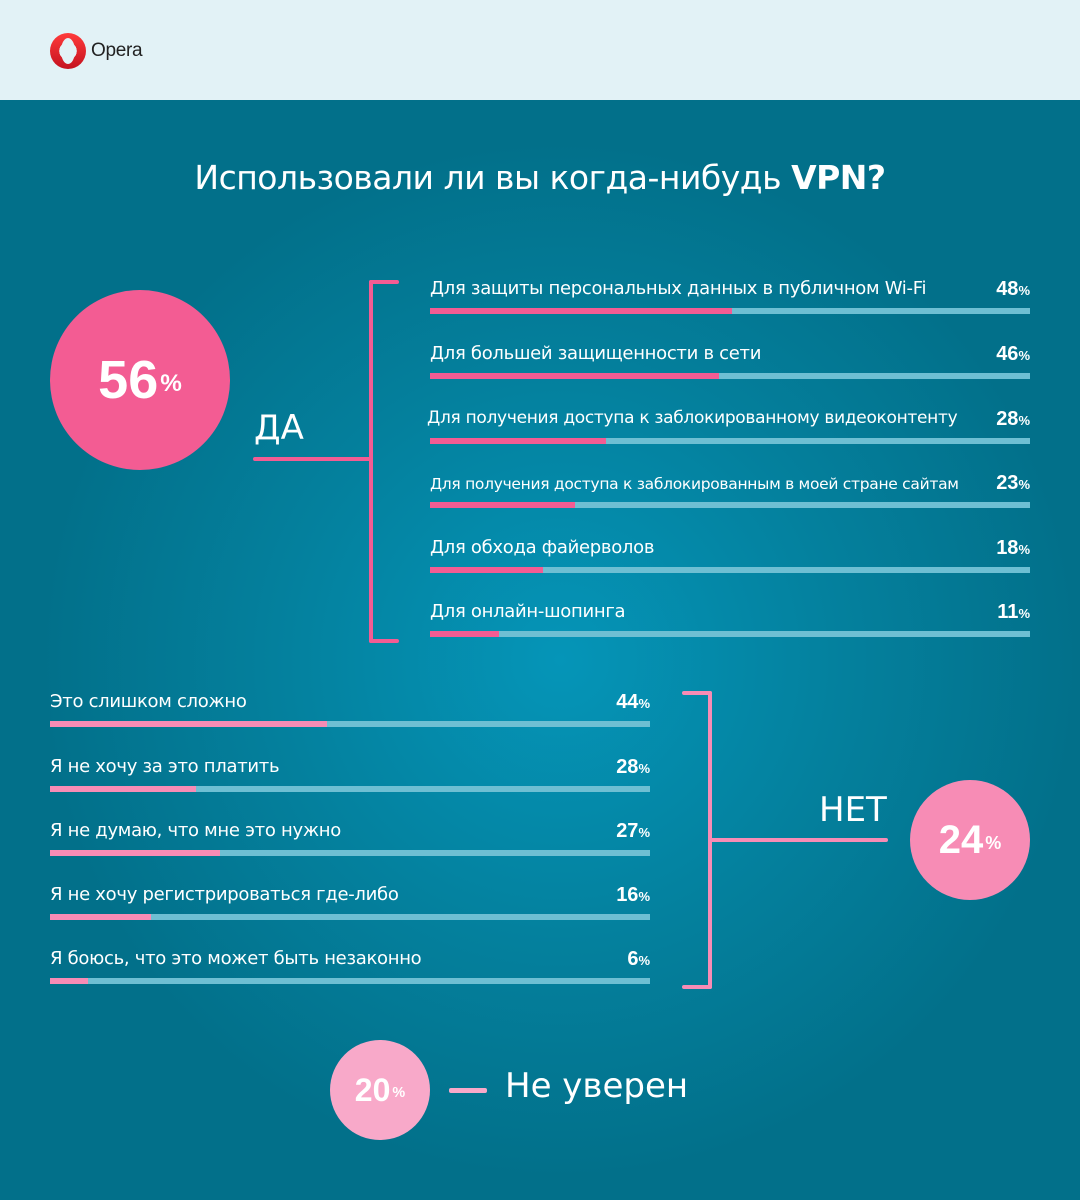 Image resolution: width=1080 pixels, height=1200 pixels. Describe the element at coordinates (128, 380) in the screenshot. I see `yes-value: 56` at that location.